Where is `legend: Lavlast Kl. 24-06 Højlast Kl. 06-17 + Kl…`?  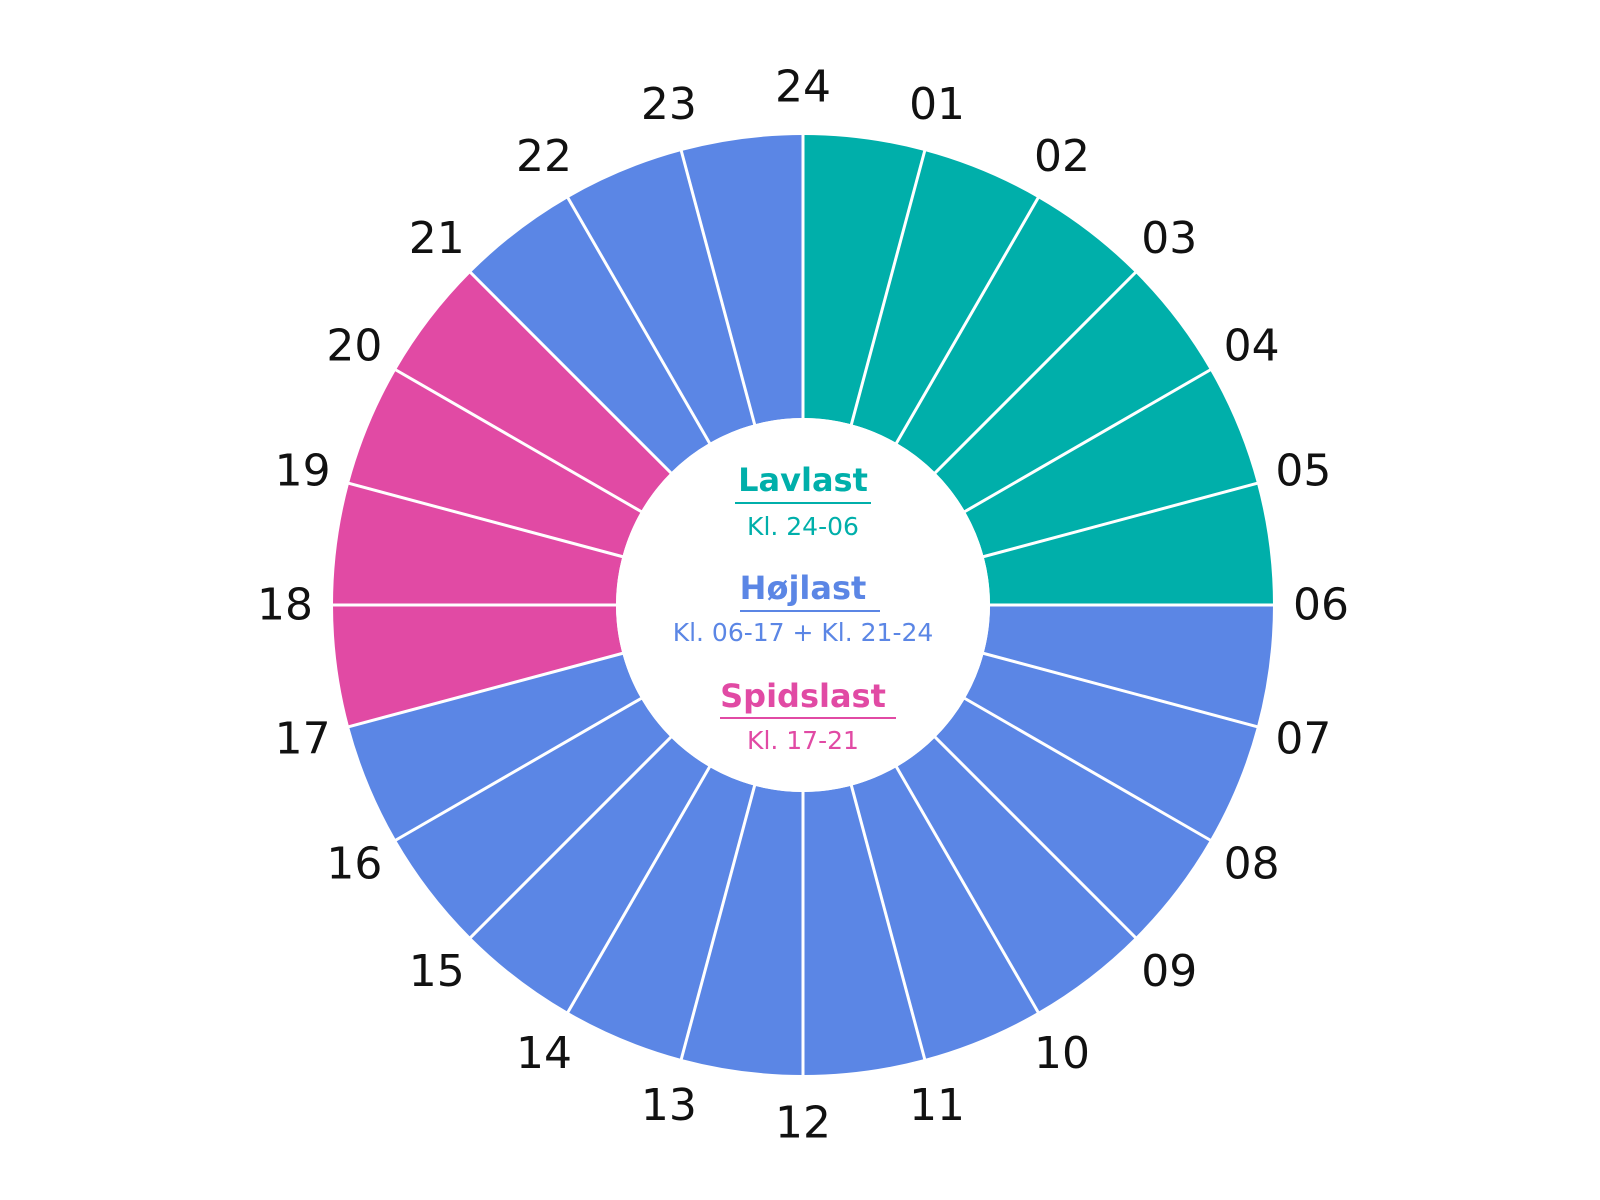
legend: Lavlast Kl. 24-06 Højlast Kl. 06-17 + Kl… is located at coordinates (803, 608).